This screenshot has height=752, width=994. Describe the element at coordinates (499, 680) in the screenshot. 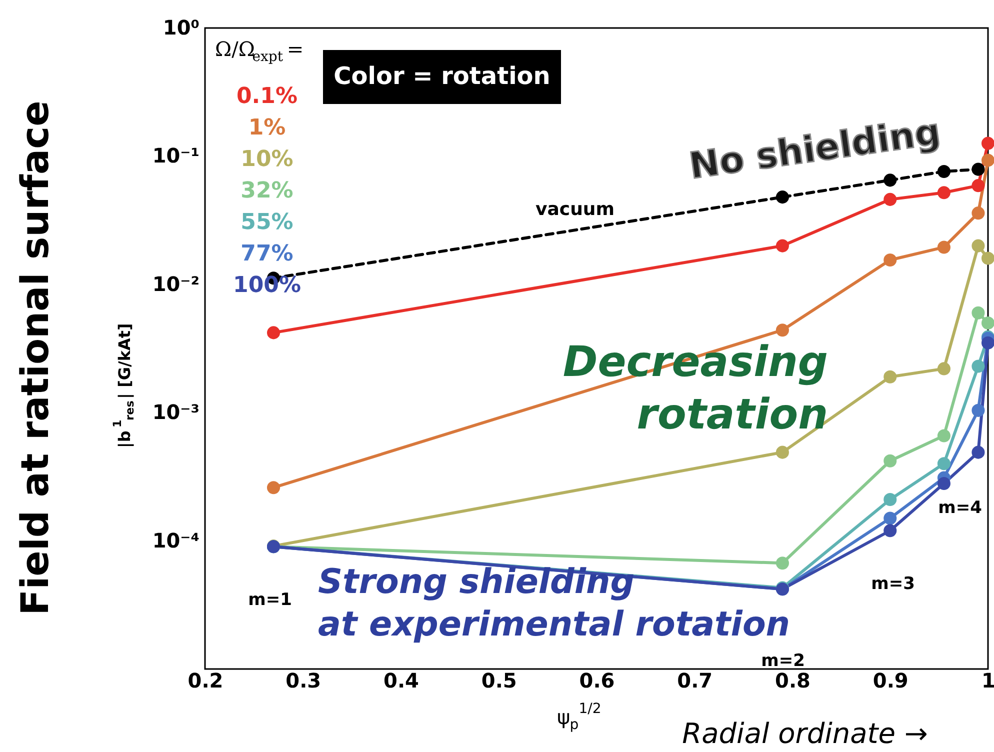

I see `x-tick-label: 0.5` at that location.